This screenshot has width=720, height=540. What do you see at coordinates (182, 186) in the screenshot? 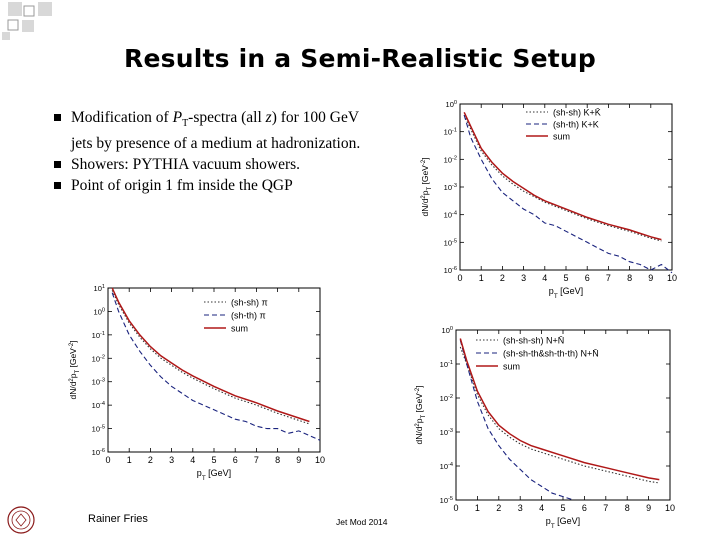
I see `bullet-text: Point of origin 1 fm inside the QGP` at bounding box center [182, 186].